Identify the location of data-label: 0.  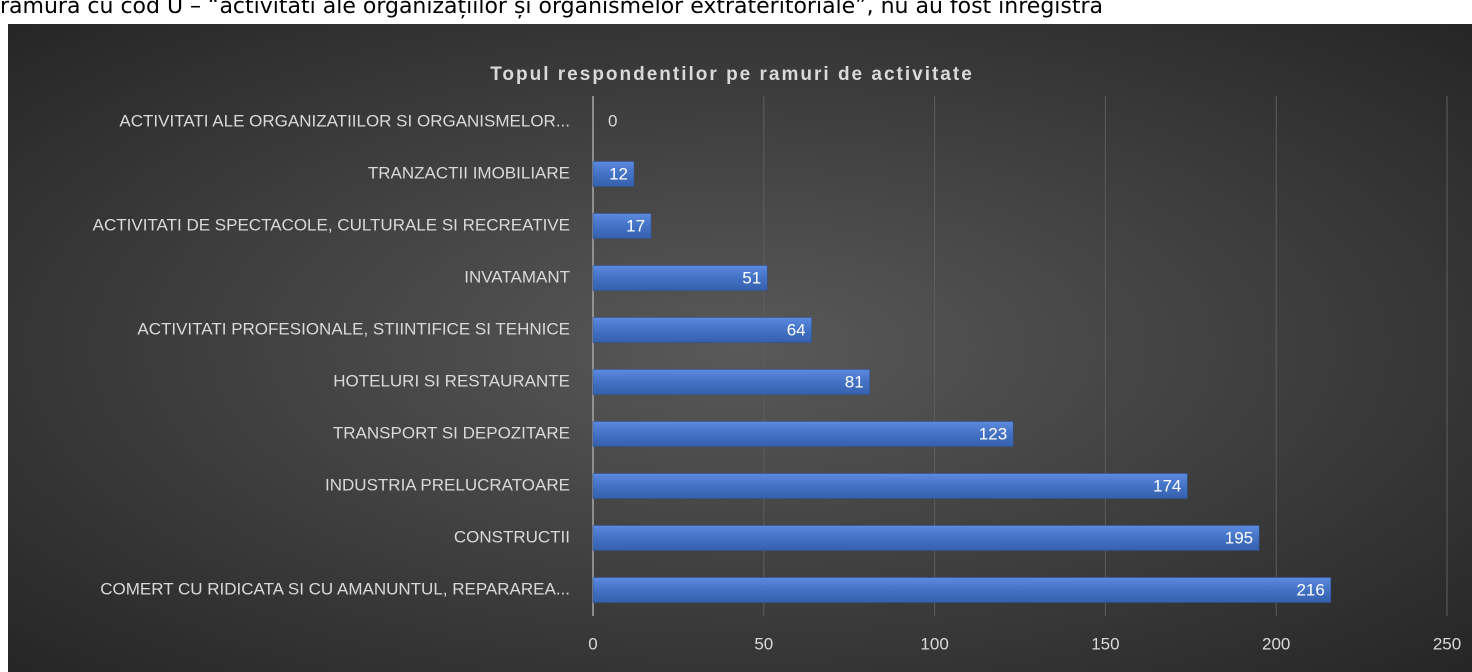
(612, 120).